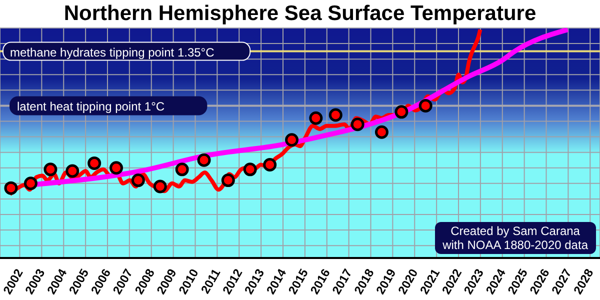  I want to click on annotation: with NOAA 1880-2020 data, so click(515, 245).